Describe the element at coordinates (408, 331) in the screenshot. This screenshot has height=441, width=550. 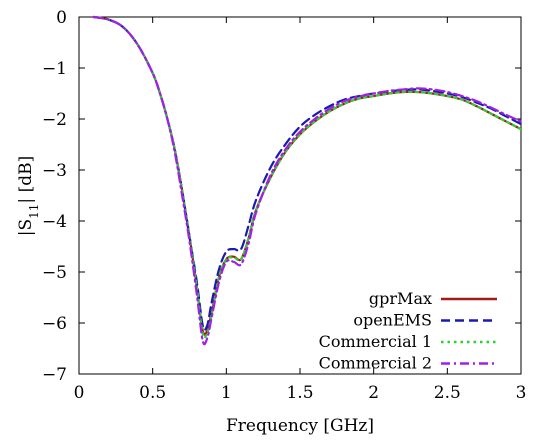
I see `legend: gprMax openEMS Commercial 1 Commercial 2` at that location.